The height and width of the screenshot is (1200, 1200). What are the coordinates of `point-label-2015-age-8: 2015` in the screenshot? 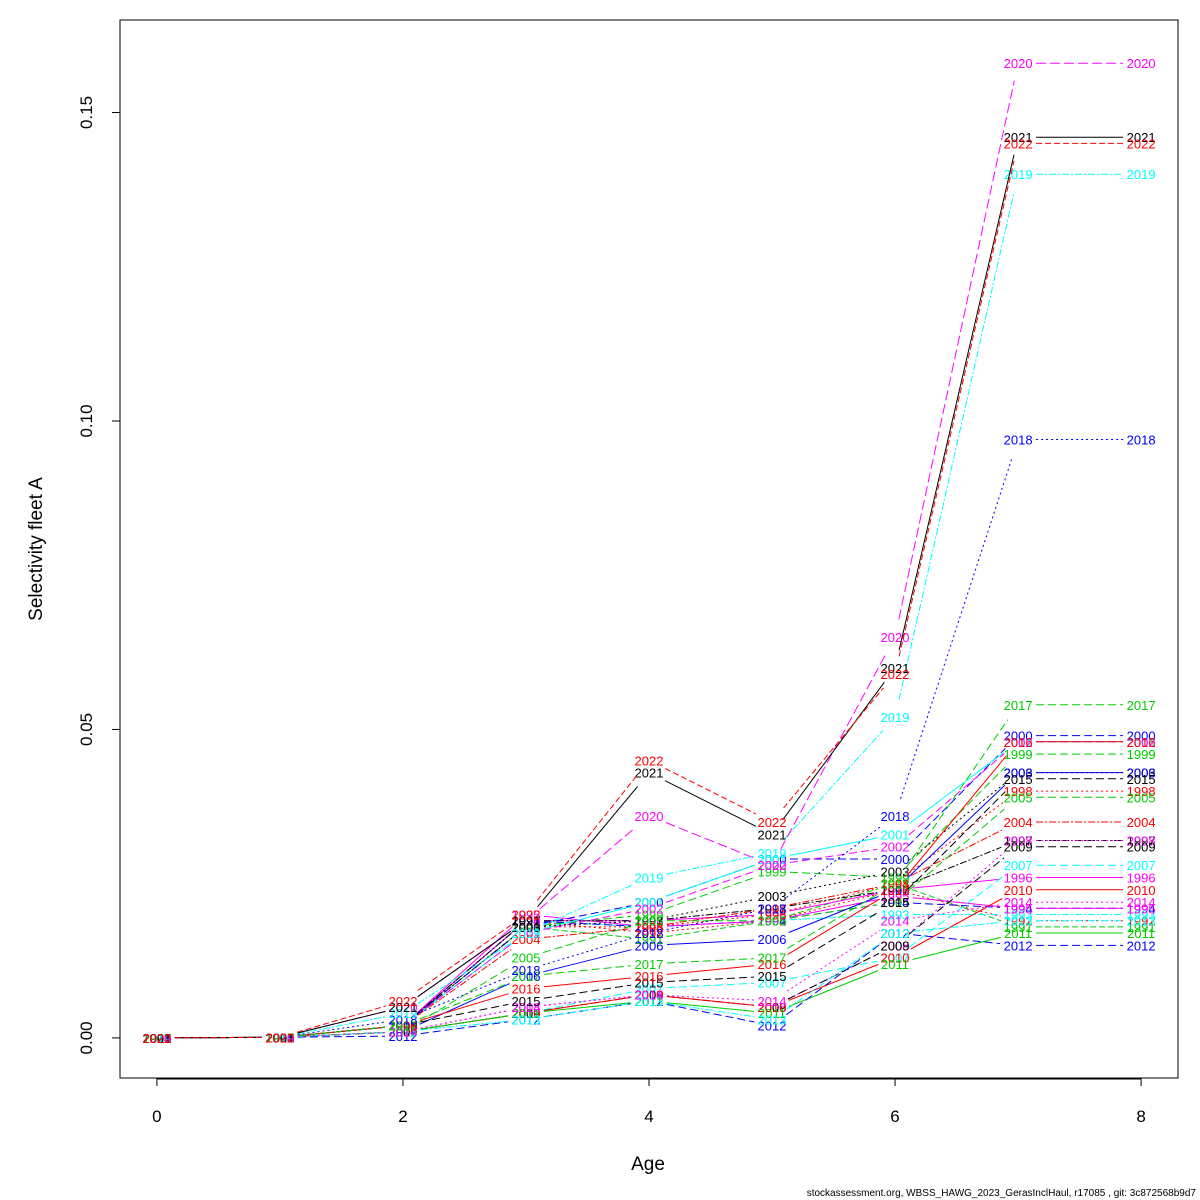 It's located at (1141, 779).